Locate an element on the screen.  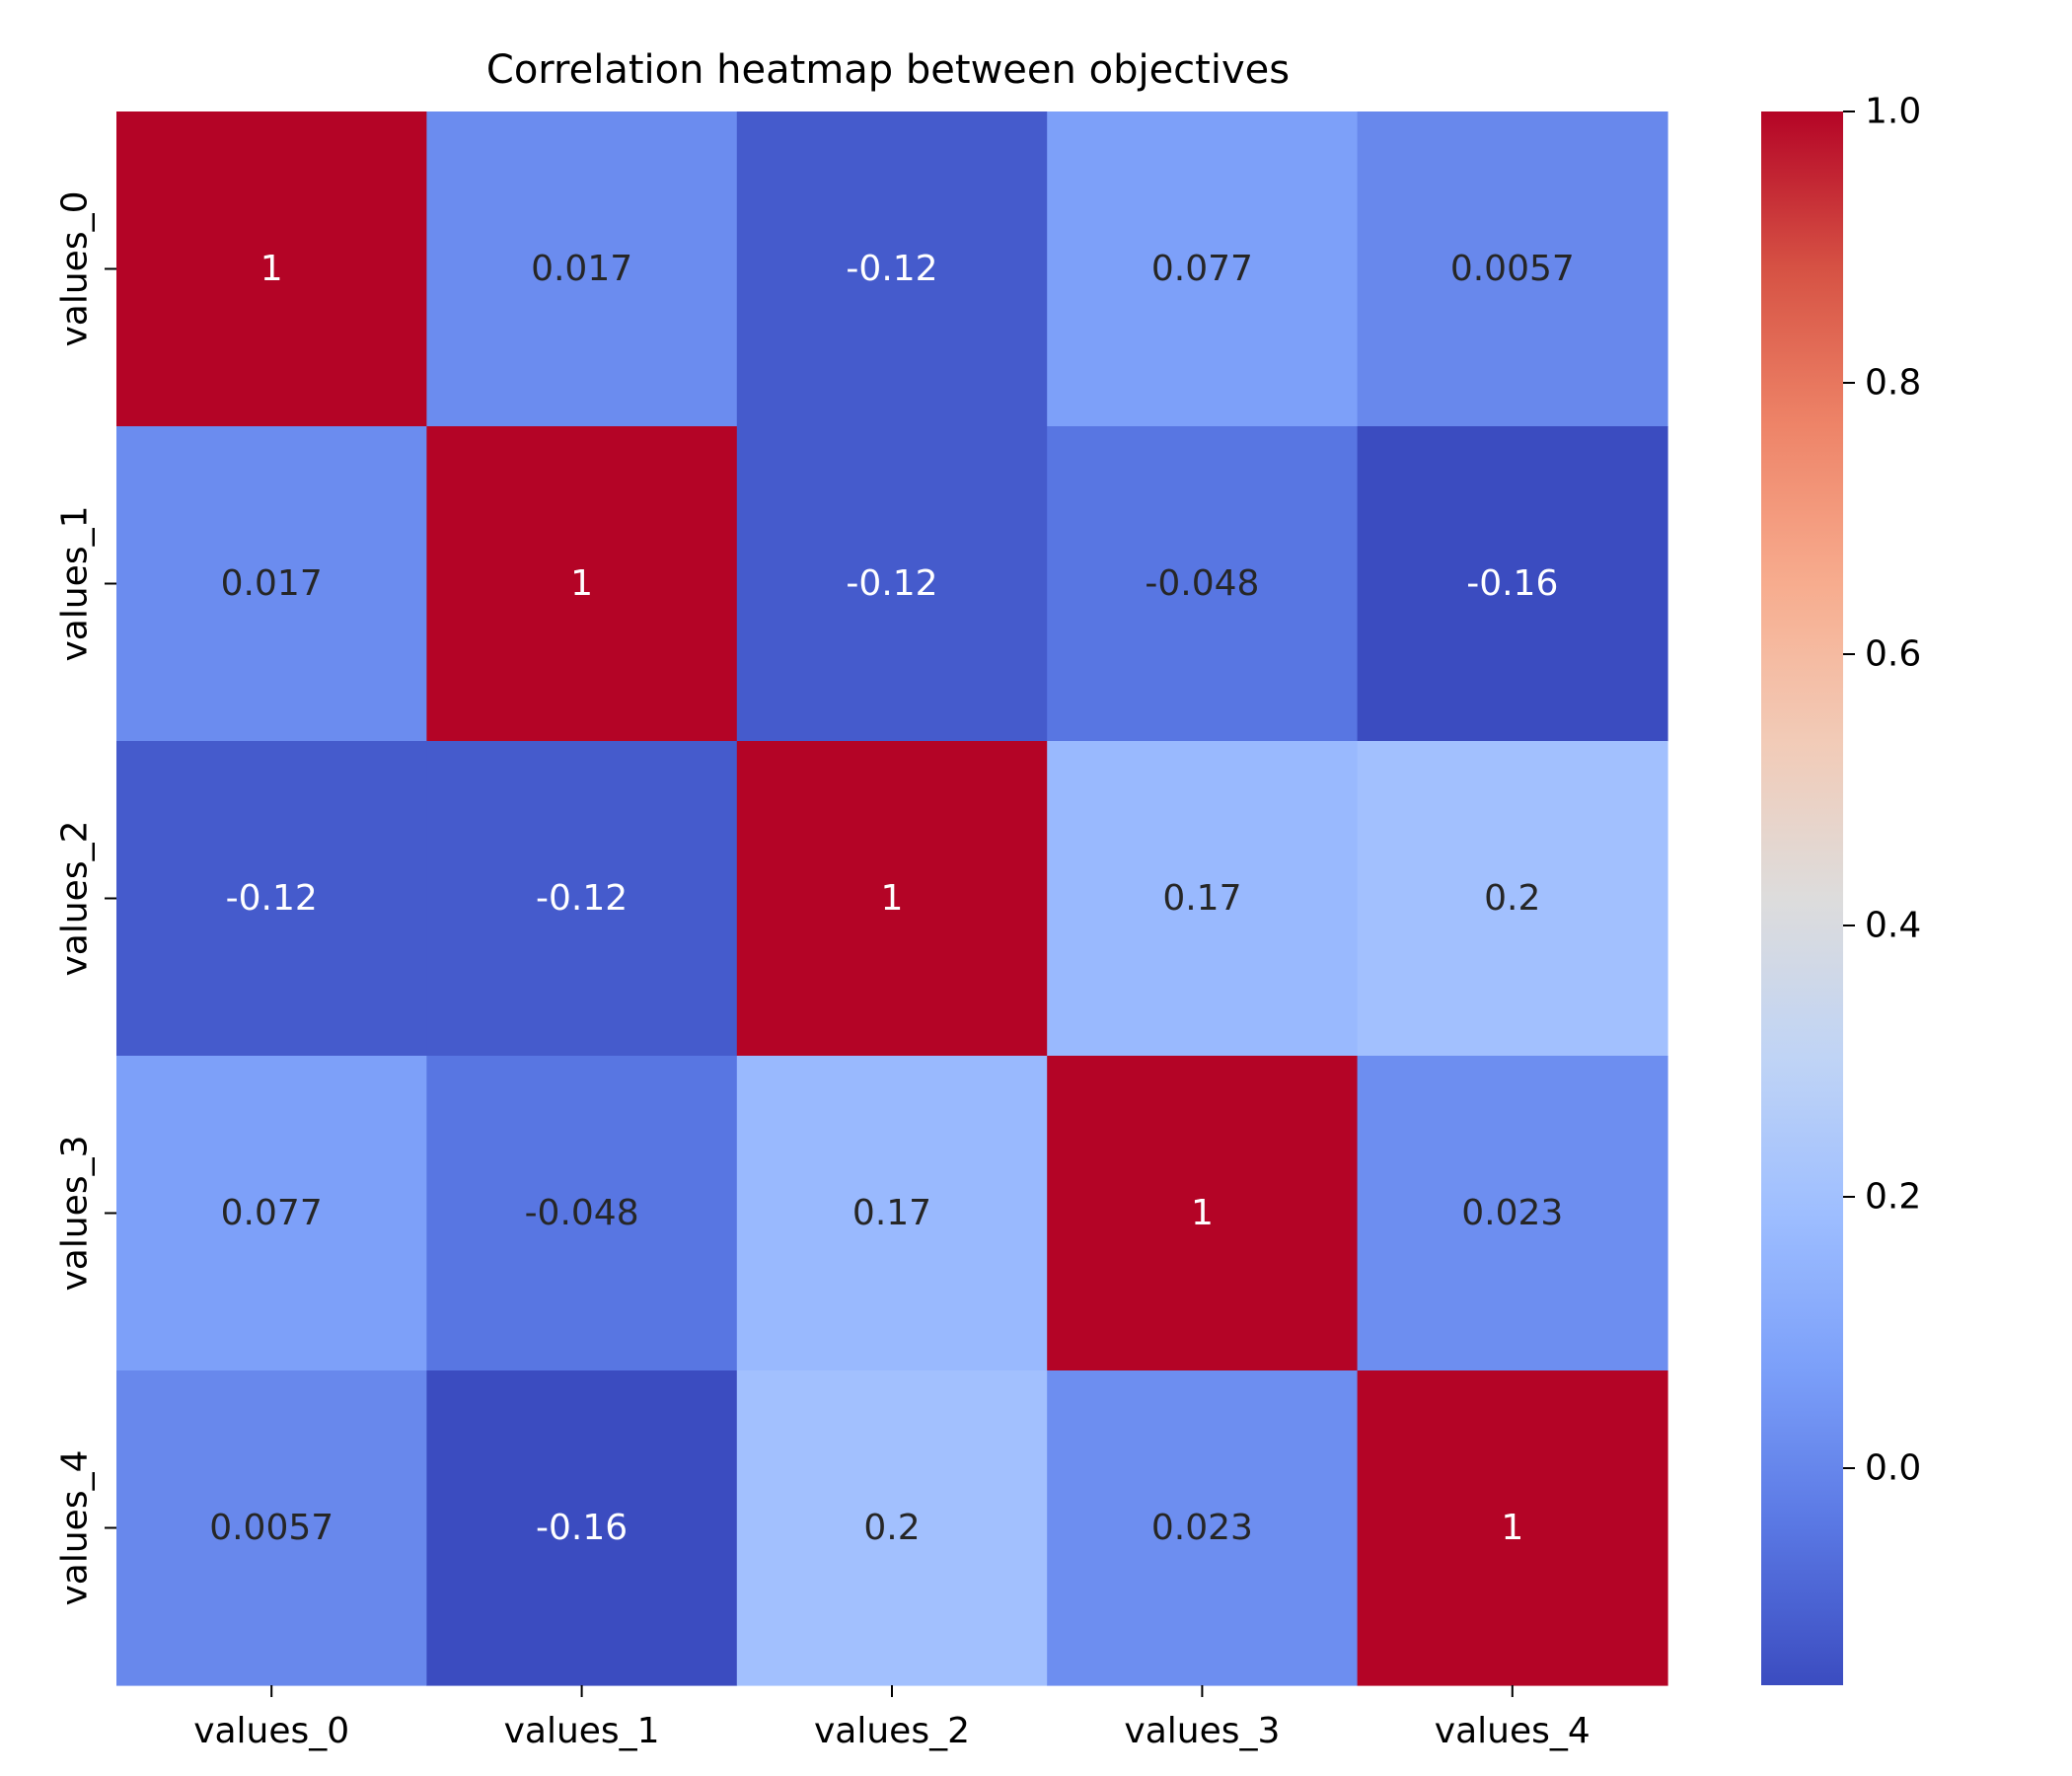
y-tick-label-0: values_0 is located at coordinates (75, 269).